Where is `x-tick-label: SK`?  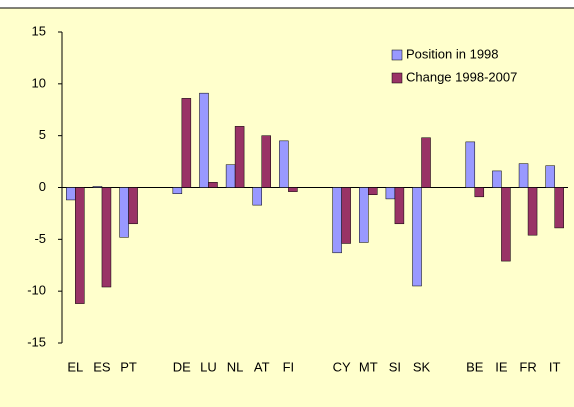
x-tick-label: SK is located at coordinates (422, 366).